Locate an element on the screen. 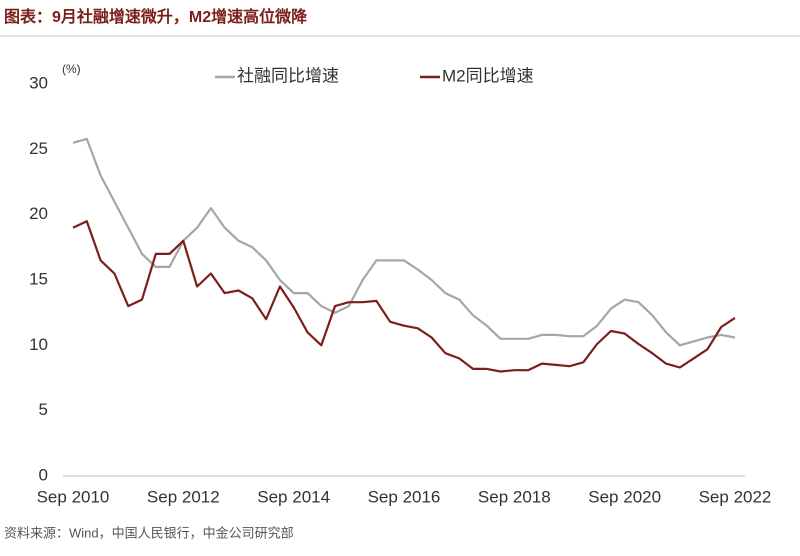 The height and width of the screenshot is (556, 800). y-tick-label: 25 is located at coordinates (38, 148).